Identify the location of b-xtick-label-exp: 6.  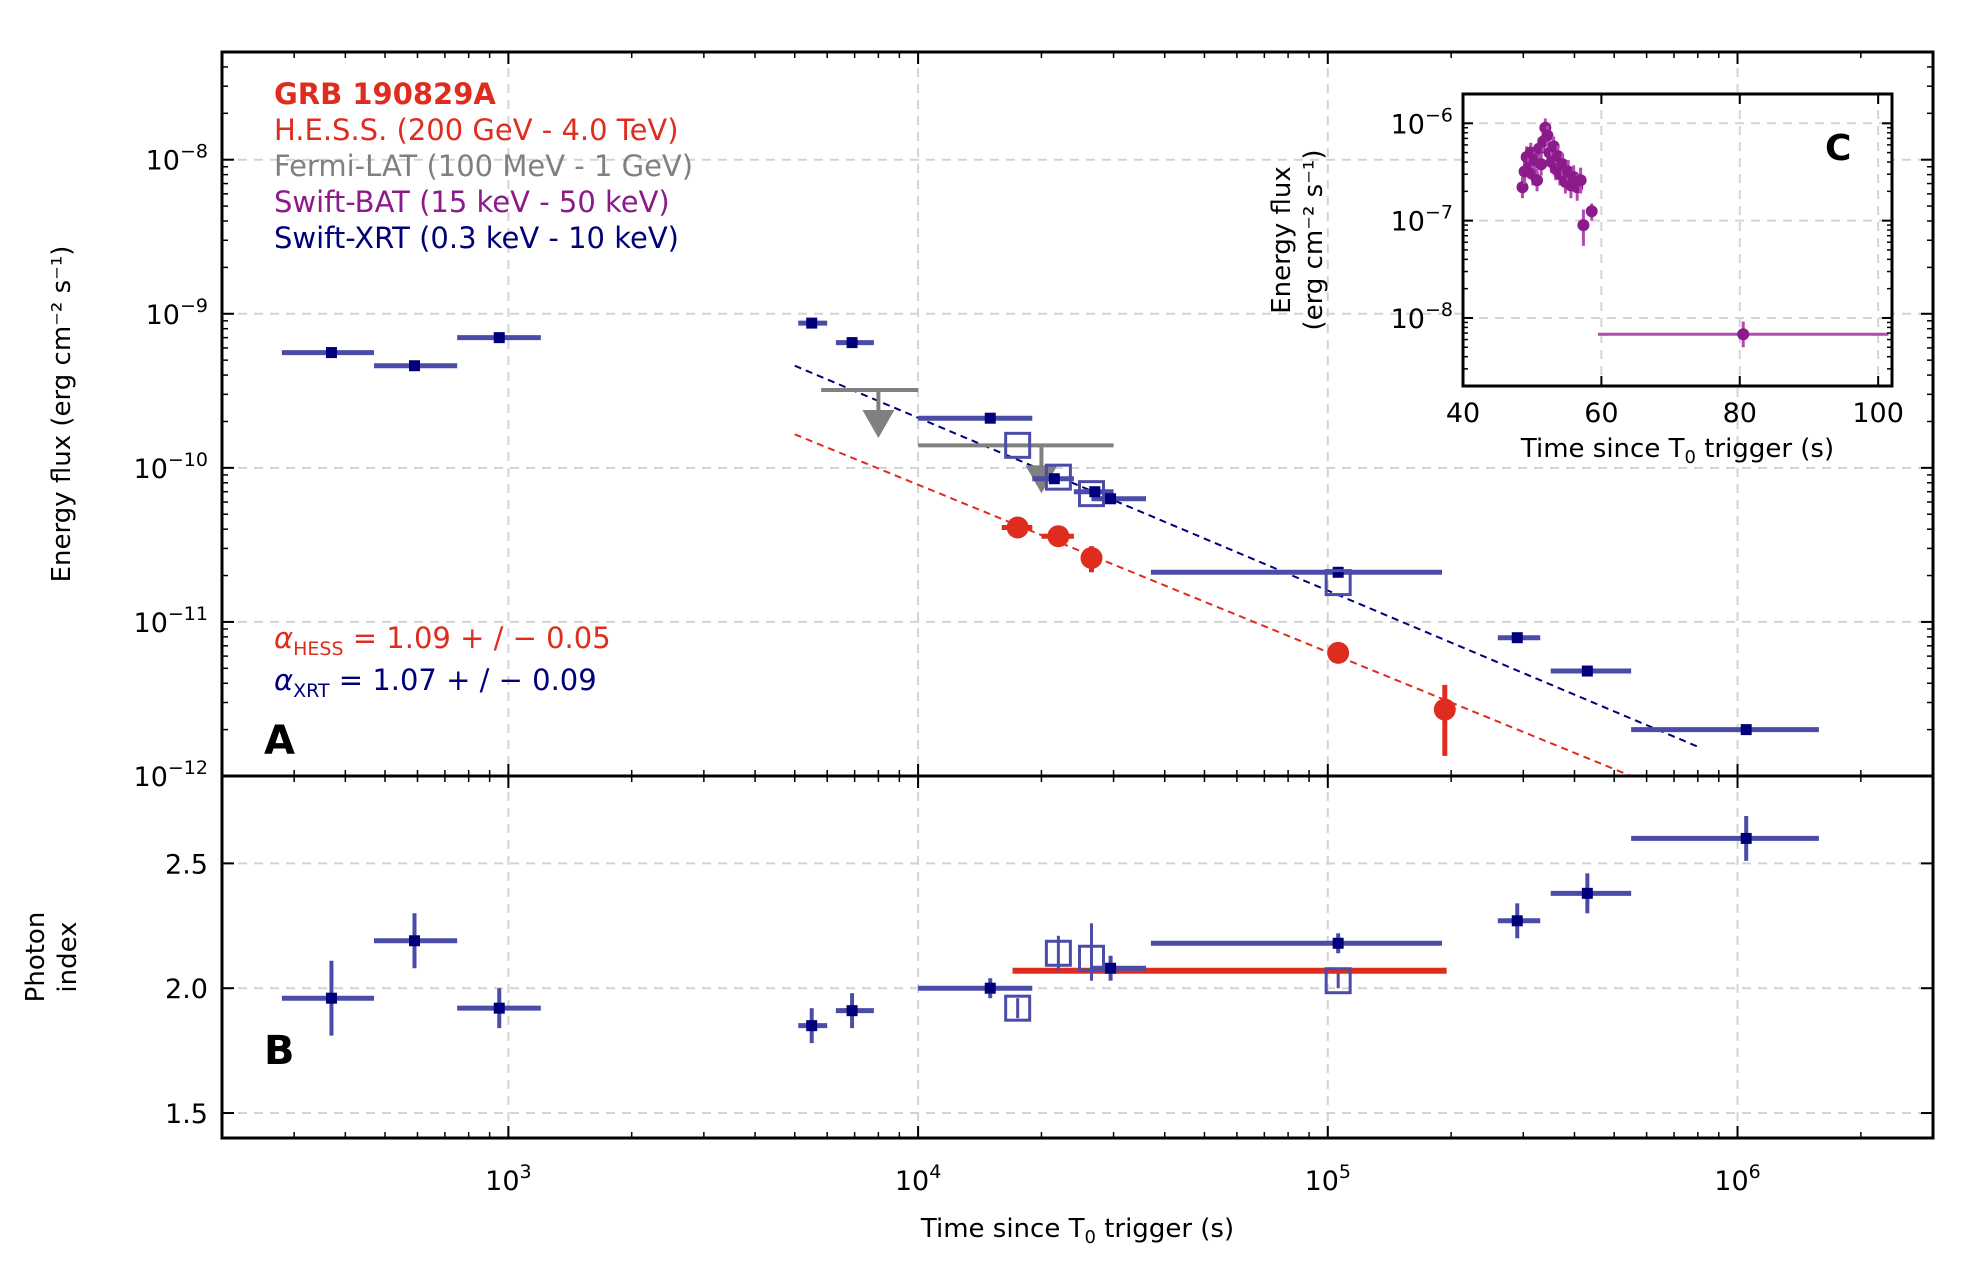
(1755, 1172).